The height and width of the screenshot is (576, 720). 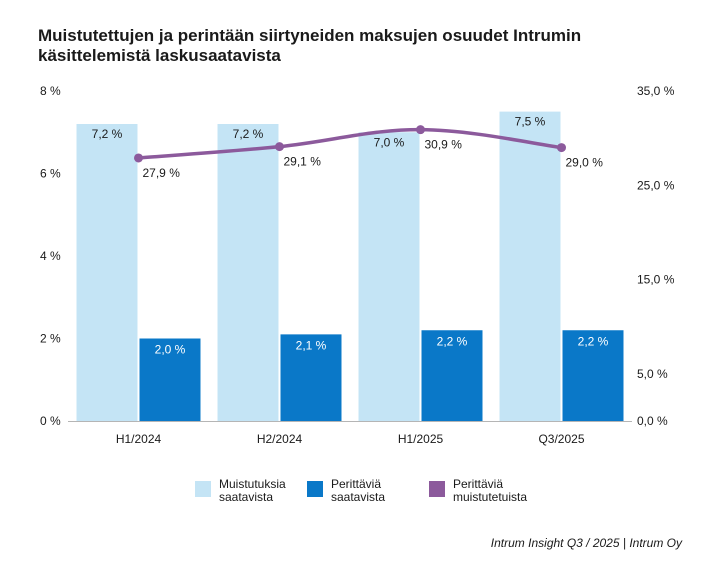 What do you see at coordinates (490, 490) in the screenshot?
I see `legend-label-collections-of-reminded: Perittäviä muistutetuista` at bounding box center [490, 490].